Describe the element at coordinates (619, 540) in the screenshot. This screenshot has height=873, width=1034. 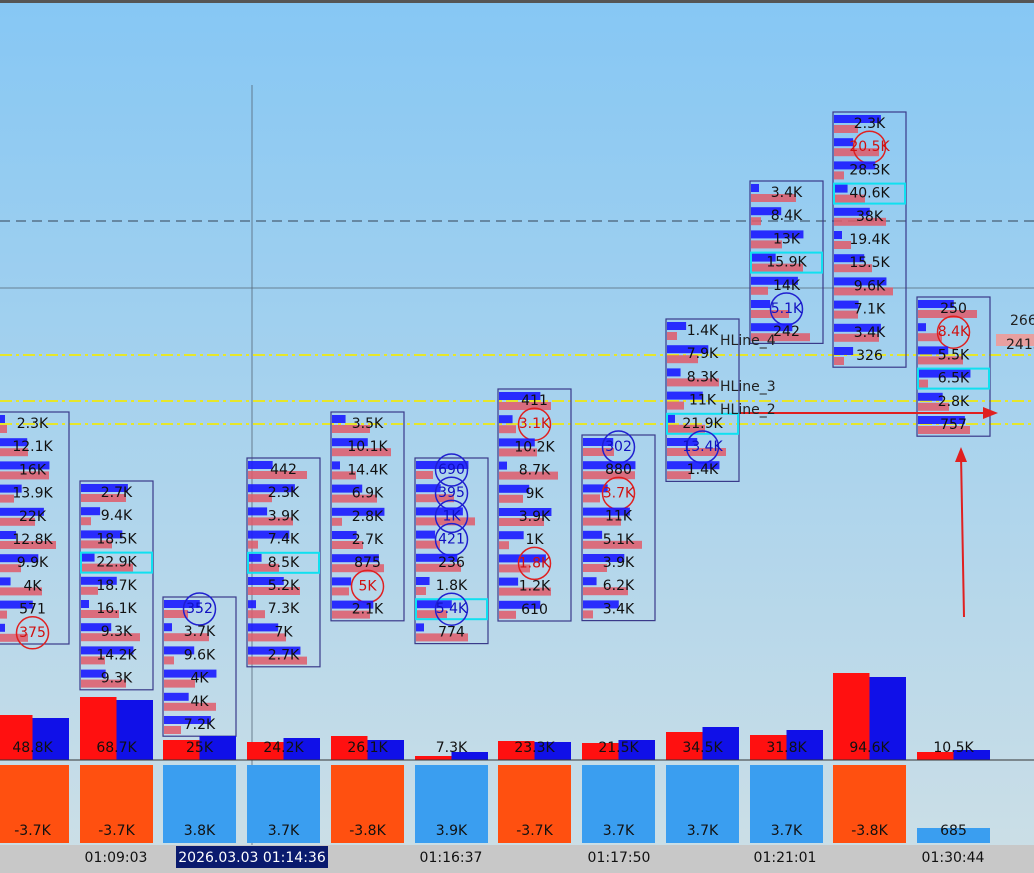
I see `cell-value: 5.1K` at that location.